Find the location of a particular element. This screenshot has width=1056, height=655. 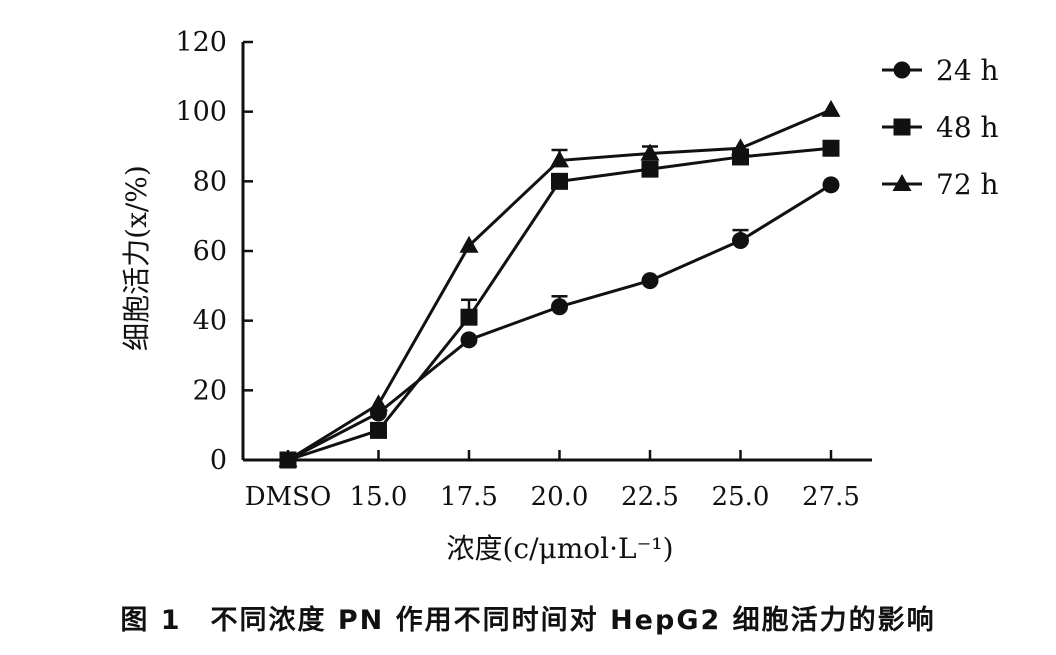

y-tick-label: 0 is located at coordinates (218, 460).